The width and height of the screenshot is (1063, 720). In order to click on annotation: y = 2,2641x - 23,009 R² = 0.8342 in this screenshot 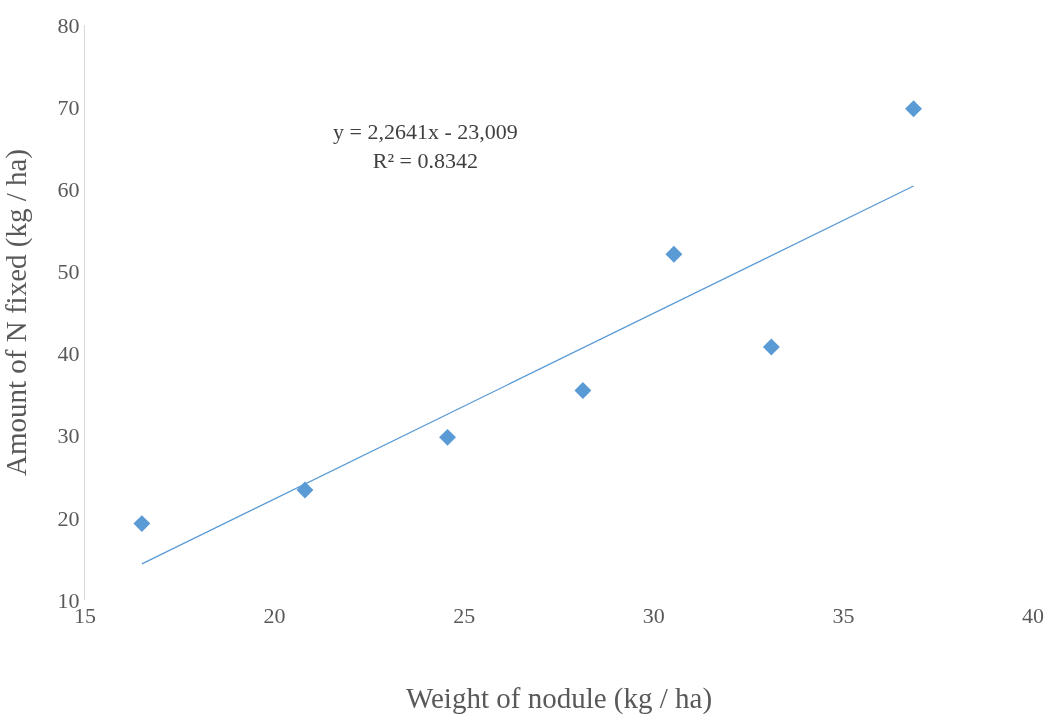, I will do `click(425, 146)`.